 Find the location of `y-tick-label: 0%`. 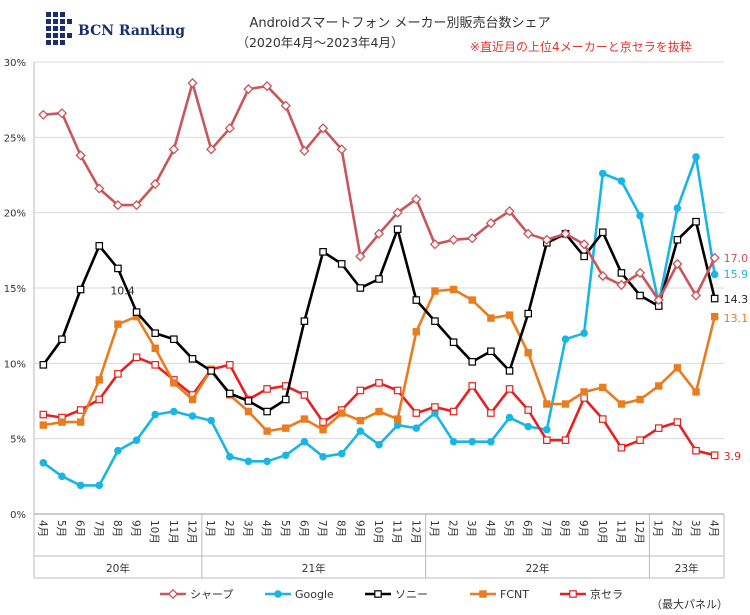

y-tick-label: 0% is located at coordinates (18, 515).